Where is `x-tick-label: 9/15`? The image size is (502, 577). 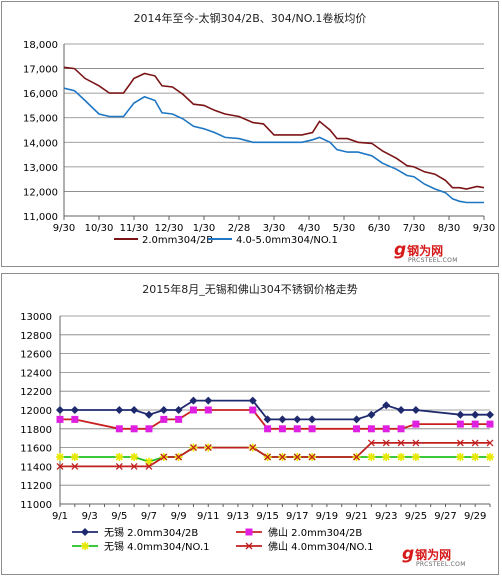 x-tick-label: 9/15 is located at coordinates (267, 516).